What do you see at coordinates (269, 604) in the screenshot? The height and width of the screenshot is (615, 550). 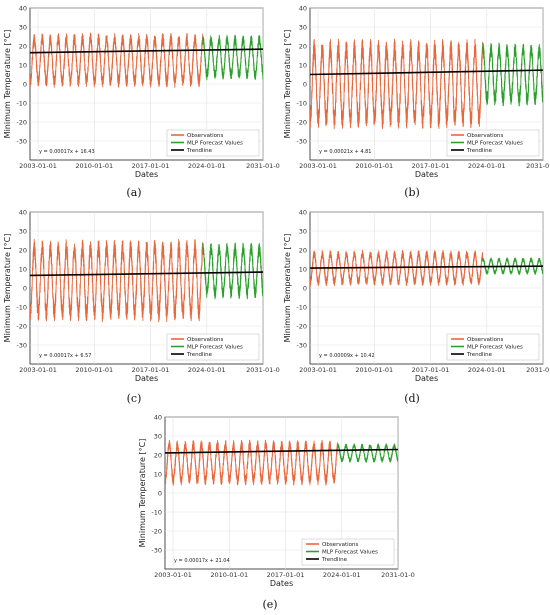 I see `panel-caption: (e)` at bounding box center [269, 604].